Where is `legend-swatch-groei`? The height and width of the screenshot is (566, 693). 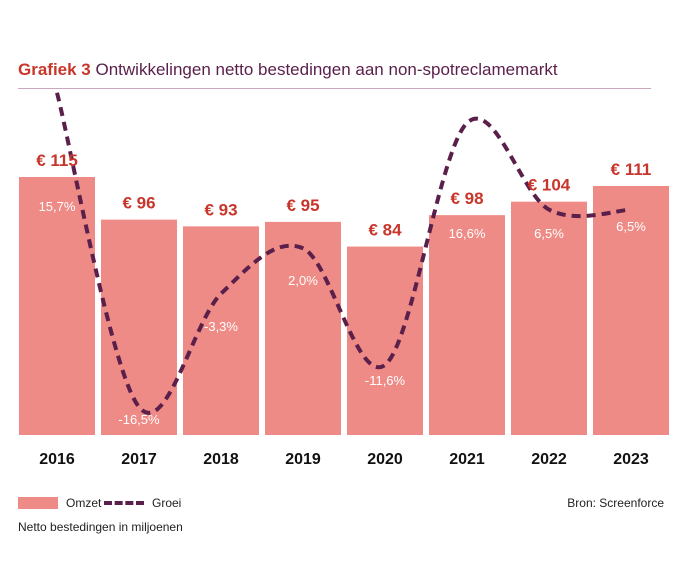 legend-swatch-groei is located at coordinates (124, 503).